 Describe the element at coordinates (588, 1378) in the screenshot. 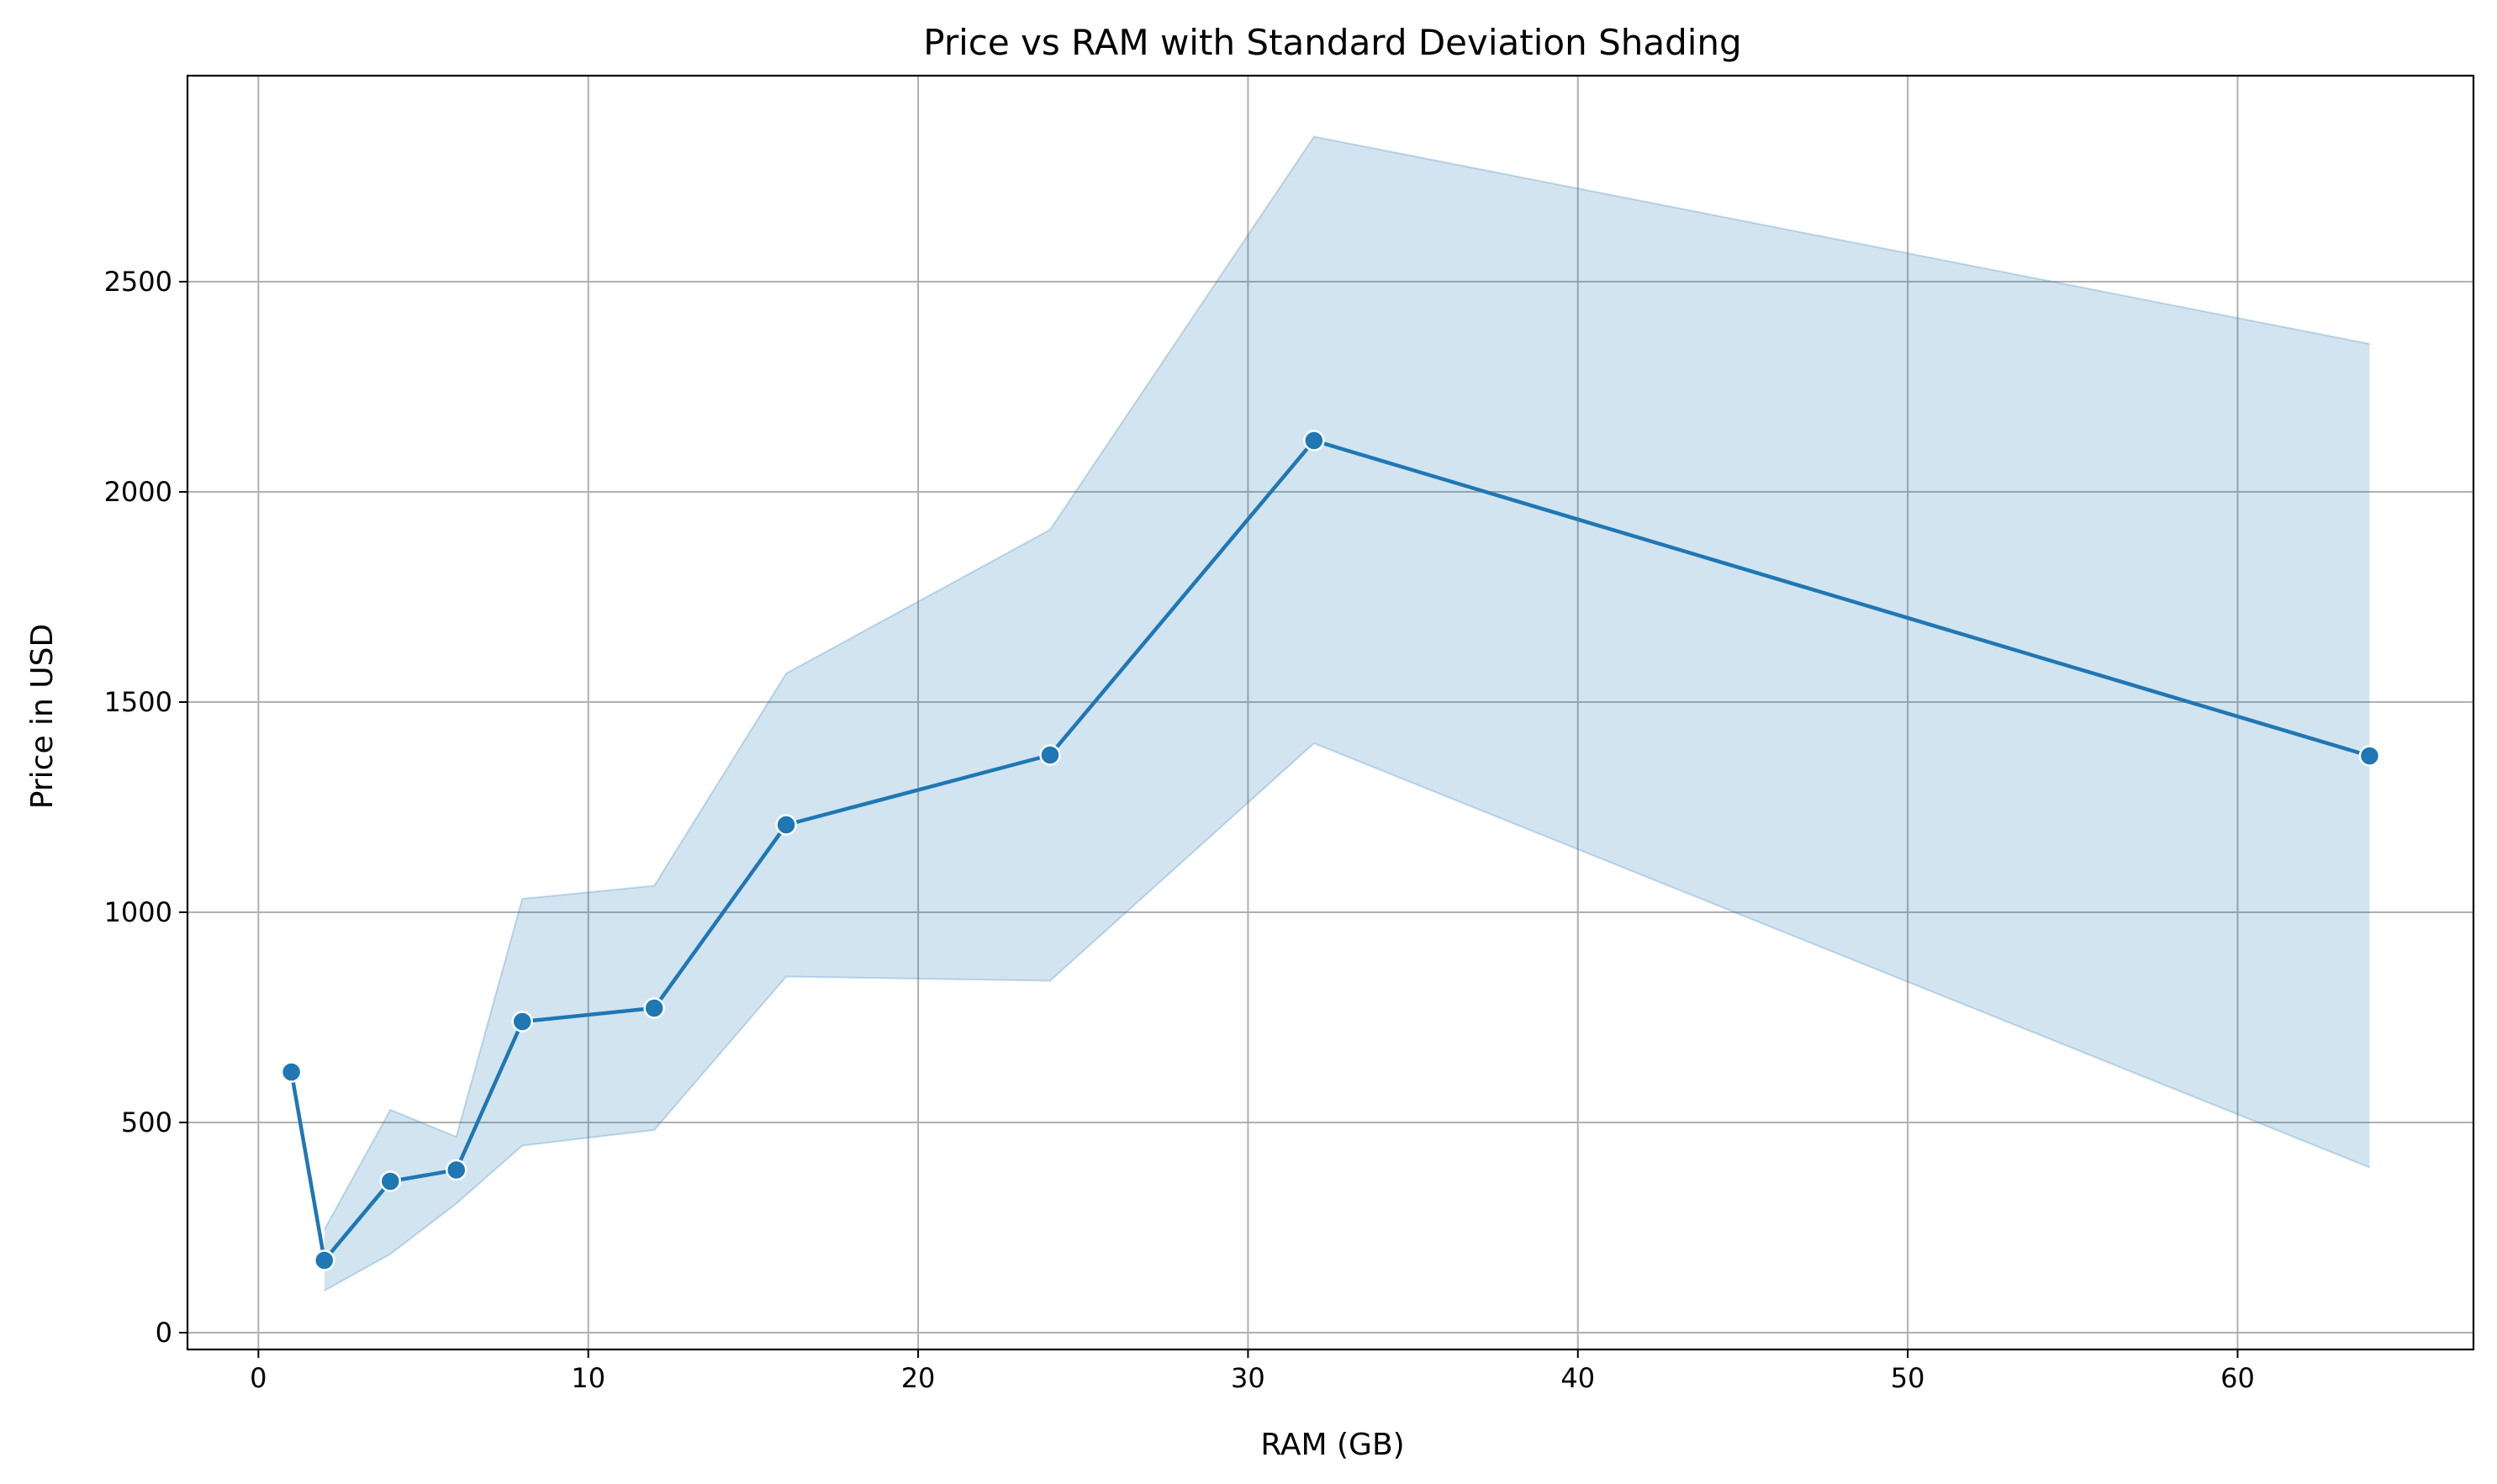

I see `x-tick-label: 10` at that location.